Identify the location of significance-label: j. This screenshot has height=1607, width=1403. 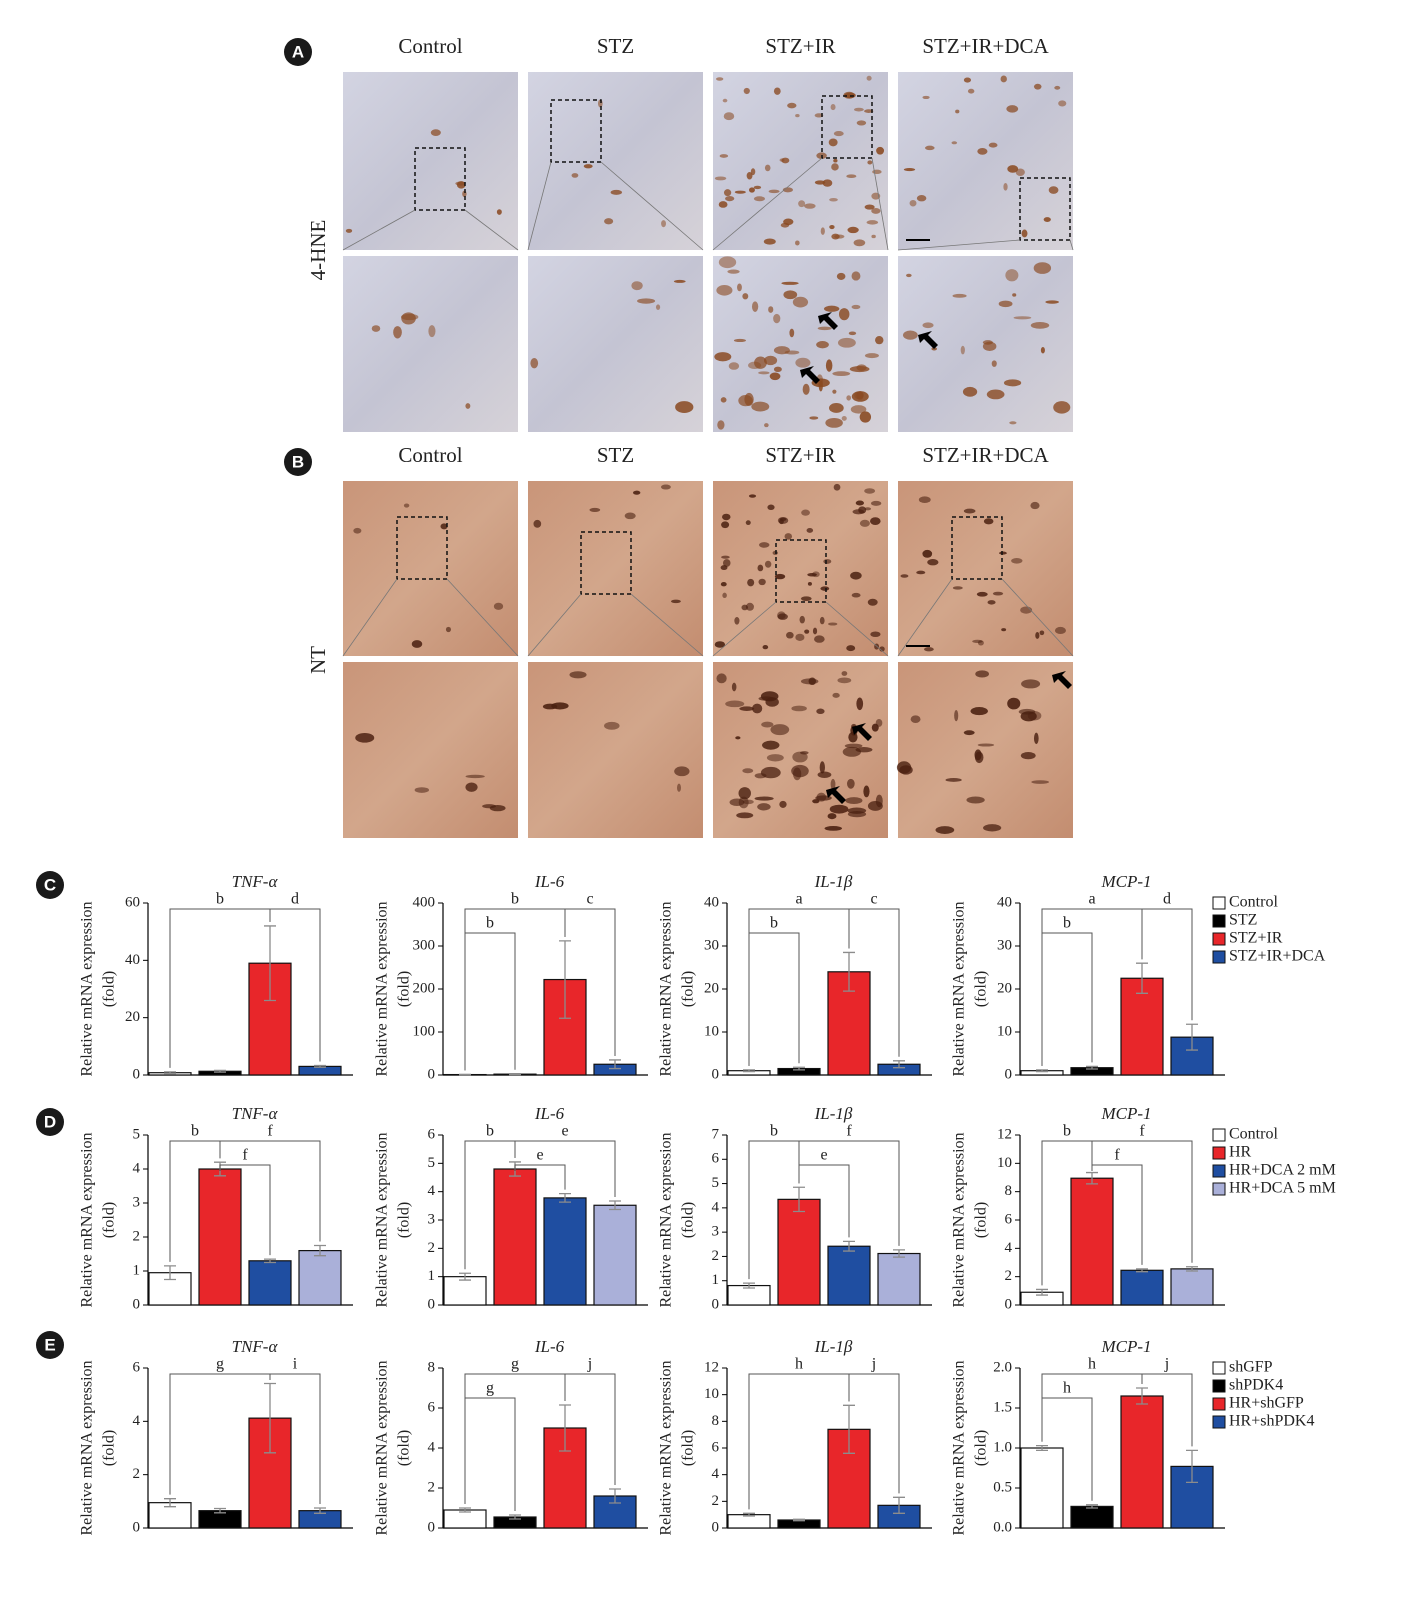
(589, 1364).